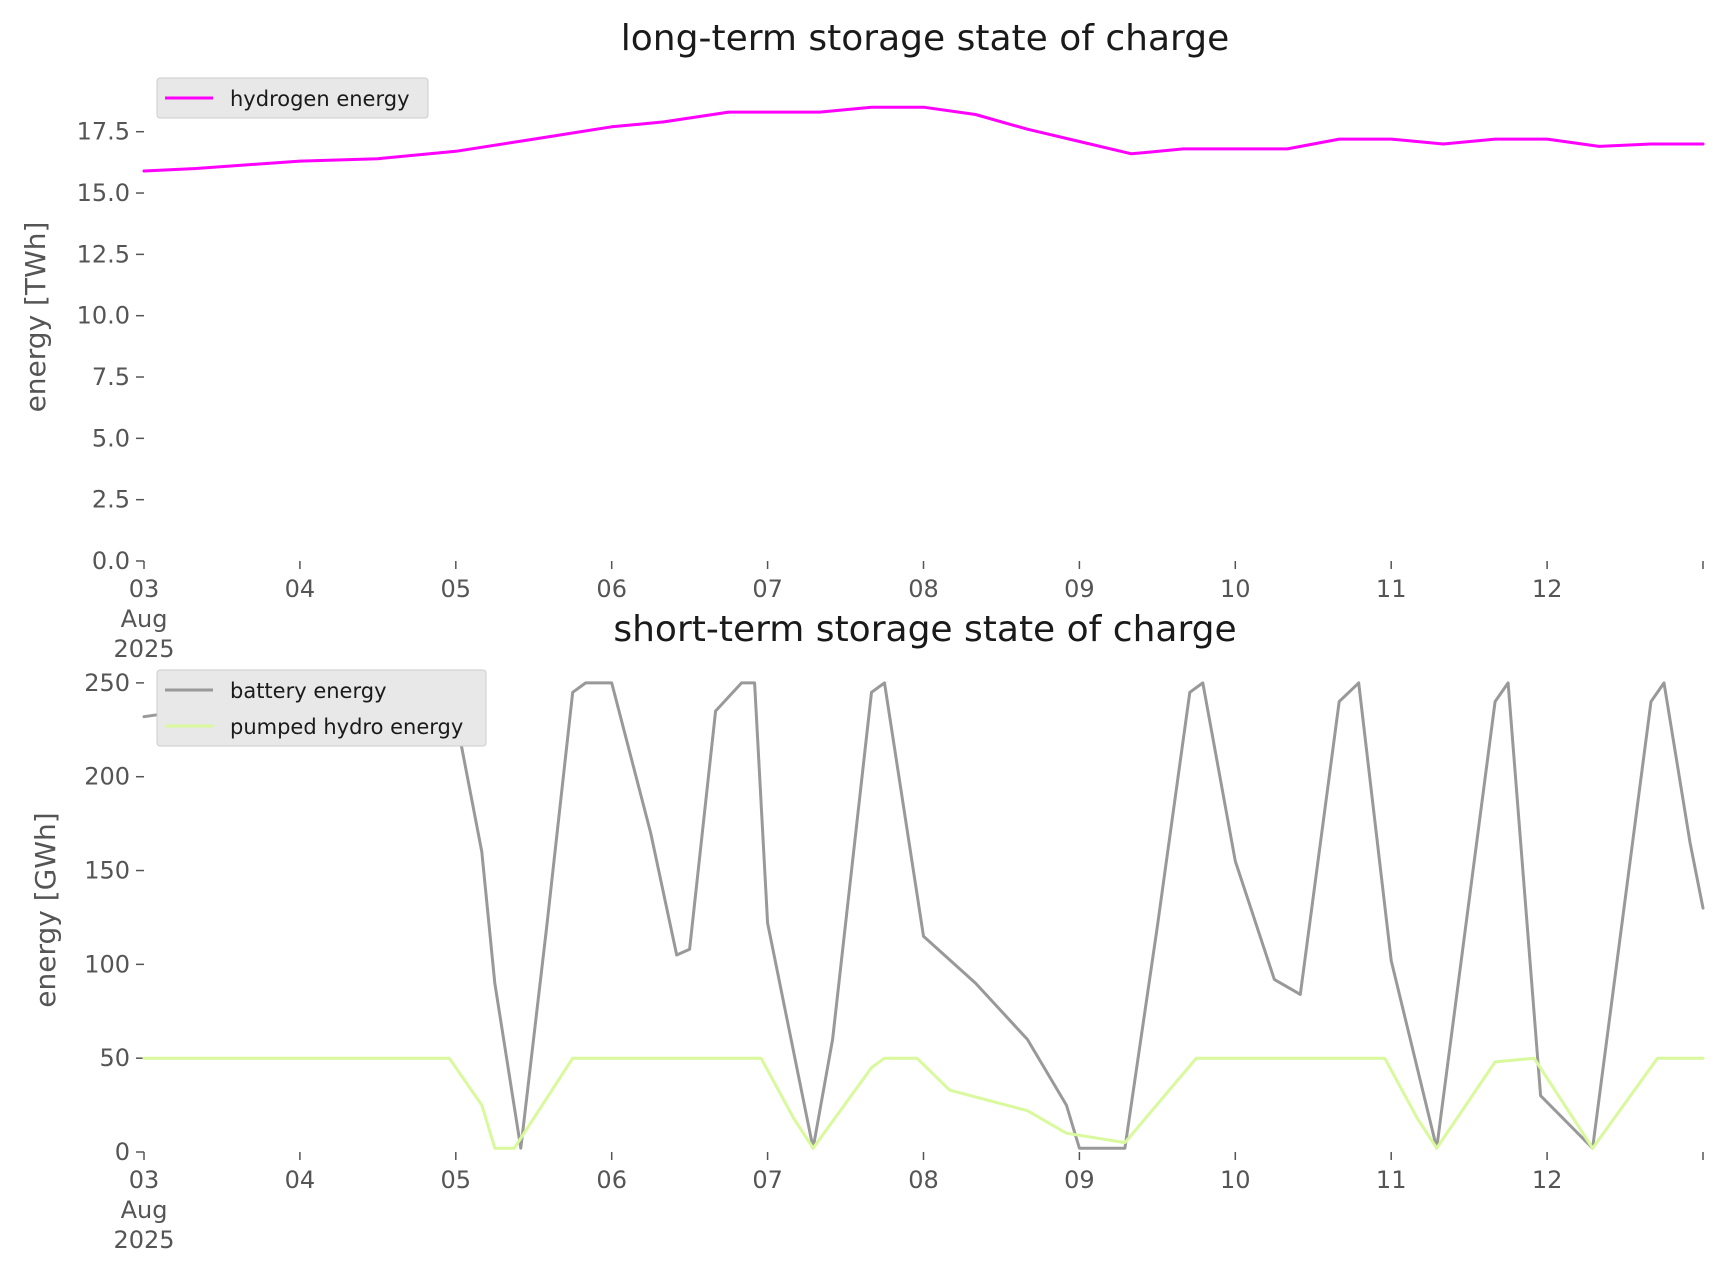 Image resolution: width=1715 pixels, height=1277 pixels. I want to click on y-tick-label: 50, so click(114, 1058).